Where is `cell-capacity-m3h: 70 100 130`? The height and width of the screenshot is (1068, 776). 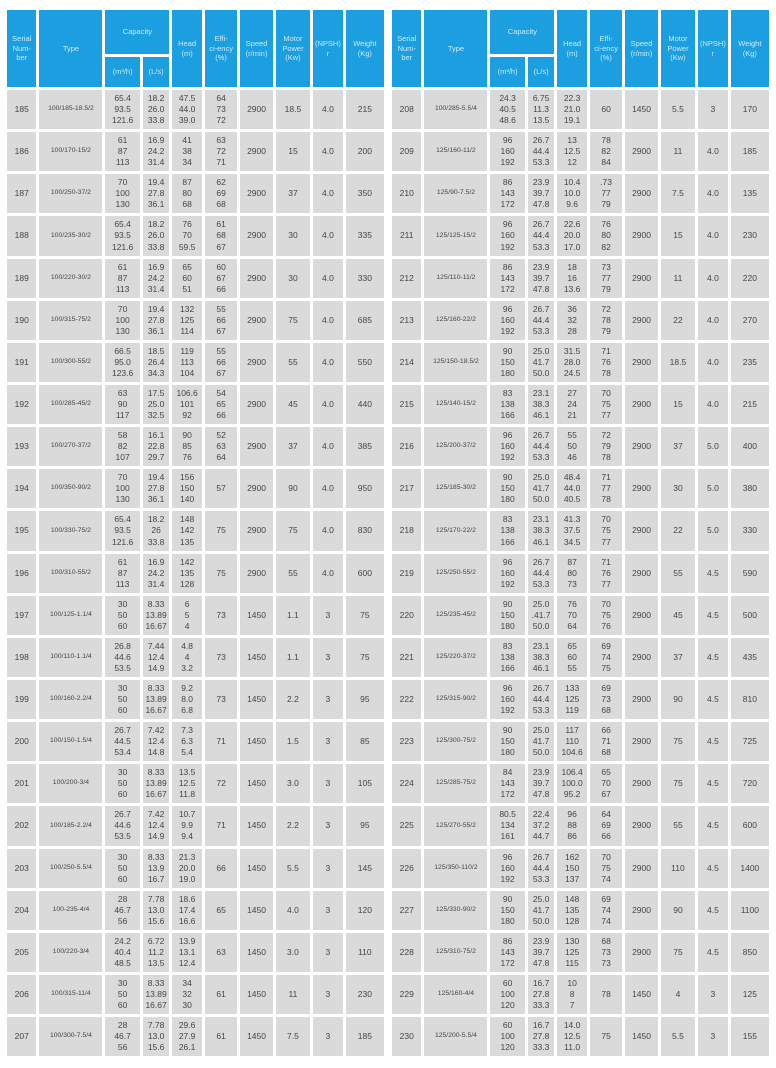 cell-capacity-m3h: 70 100 130 is located at coordinates (122, 320).